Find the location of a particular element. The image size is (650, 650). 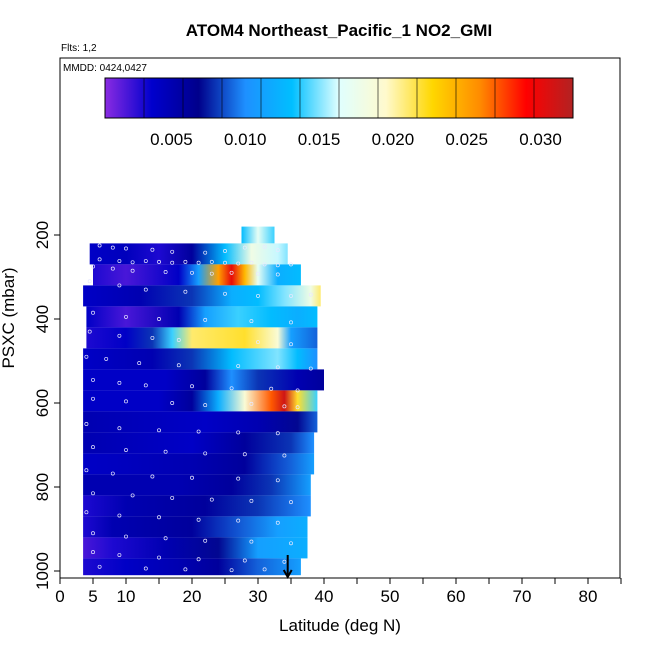

y-axis-label: PSXC (mbar) is located at coordinates (9, 317).